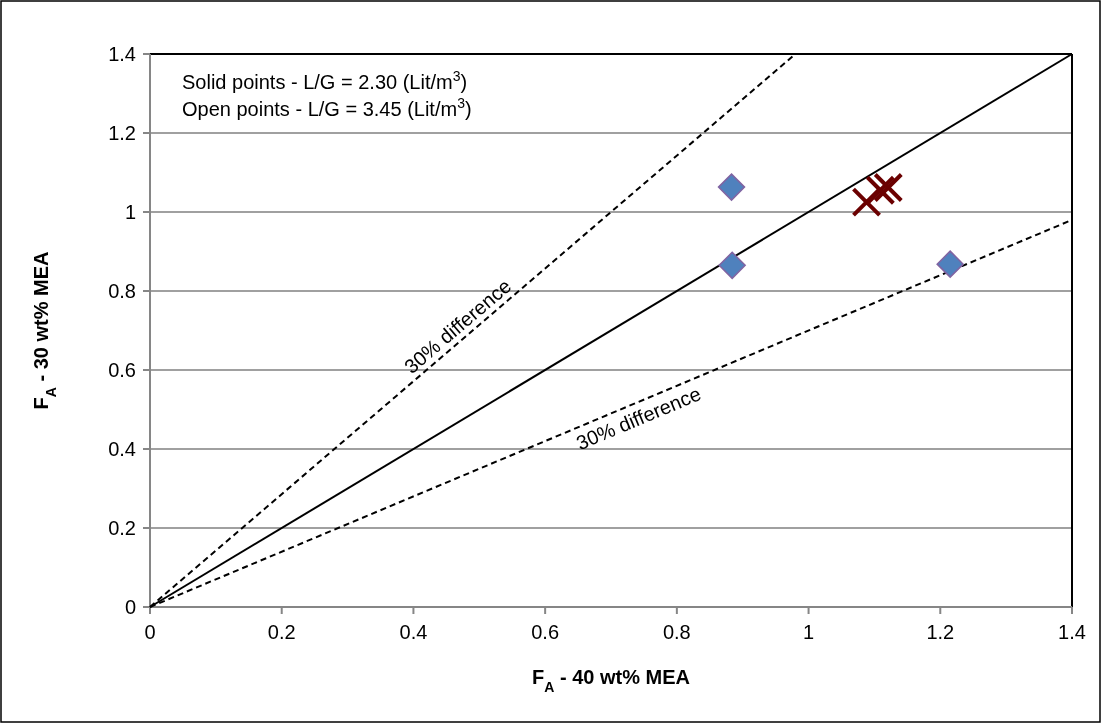 The height and width of the screenshot is (724, 1102). Describe the element at coordinates (1072, 632) in the screenshot. I see `x-tick-label: 1.4` at that location.